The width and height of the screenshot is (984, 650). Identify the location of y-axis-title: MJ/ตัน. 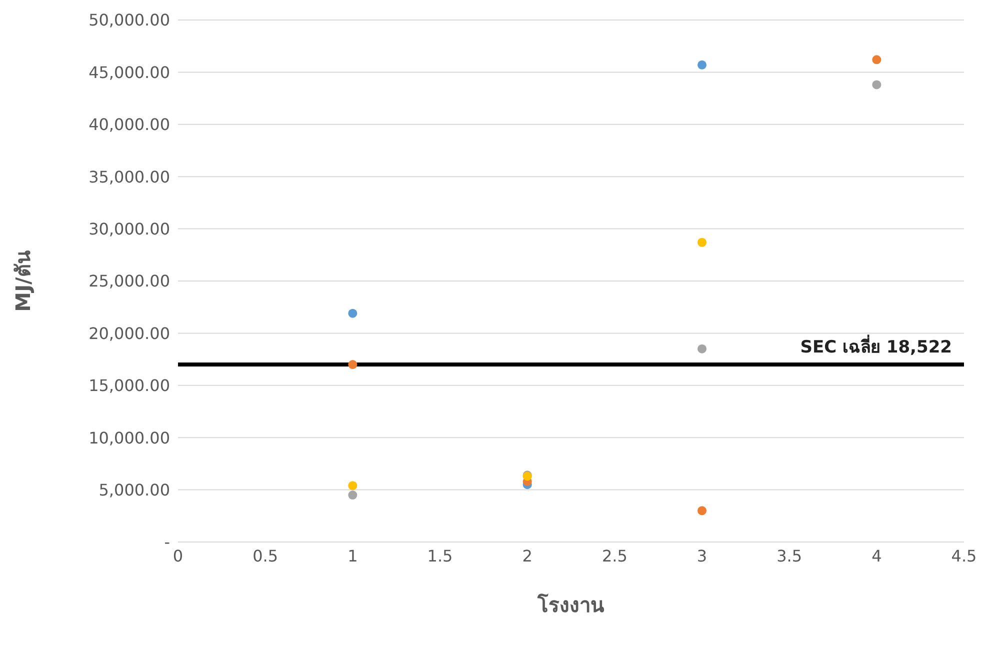
(23, 281).